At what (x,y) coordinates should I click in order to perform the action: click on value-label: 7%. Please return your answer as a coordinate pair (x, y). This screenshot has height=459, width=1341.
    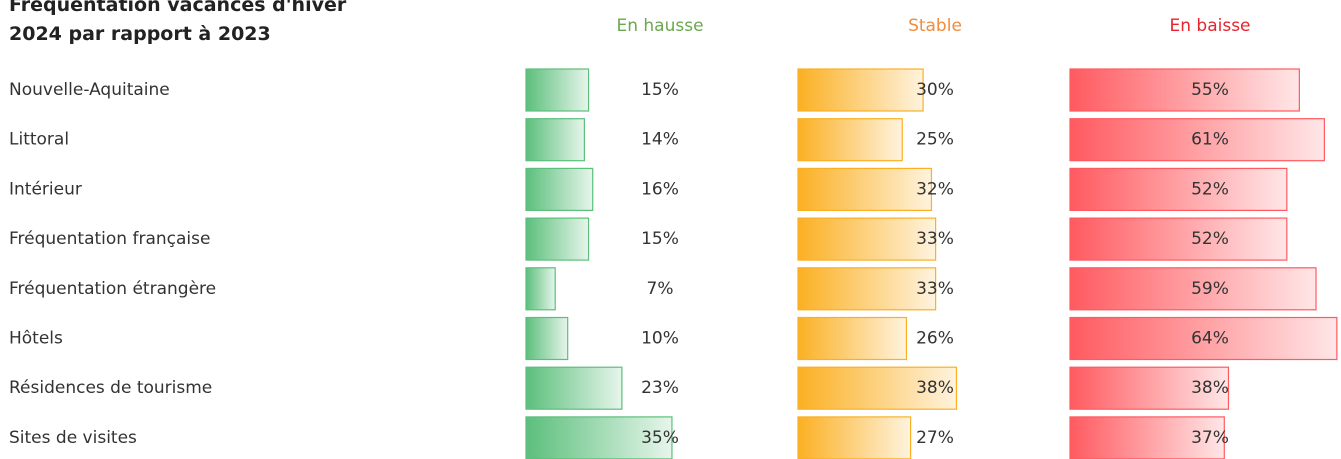
    Looking at the image, I should click on (660, 289).